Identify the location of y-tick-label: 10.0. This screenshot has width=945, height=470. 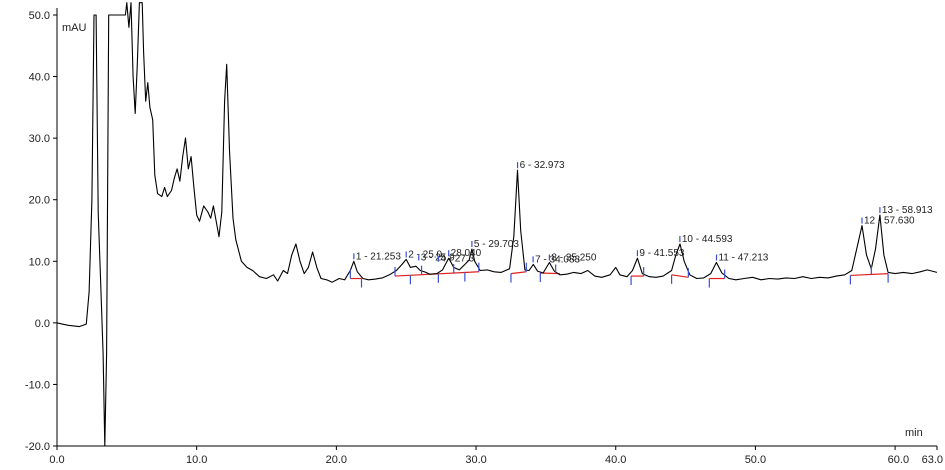
(39, 262).